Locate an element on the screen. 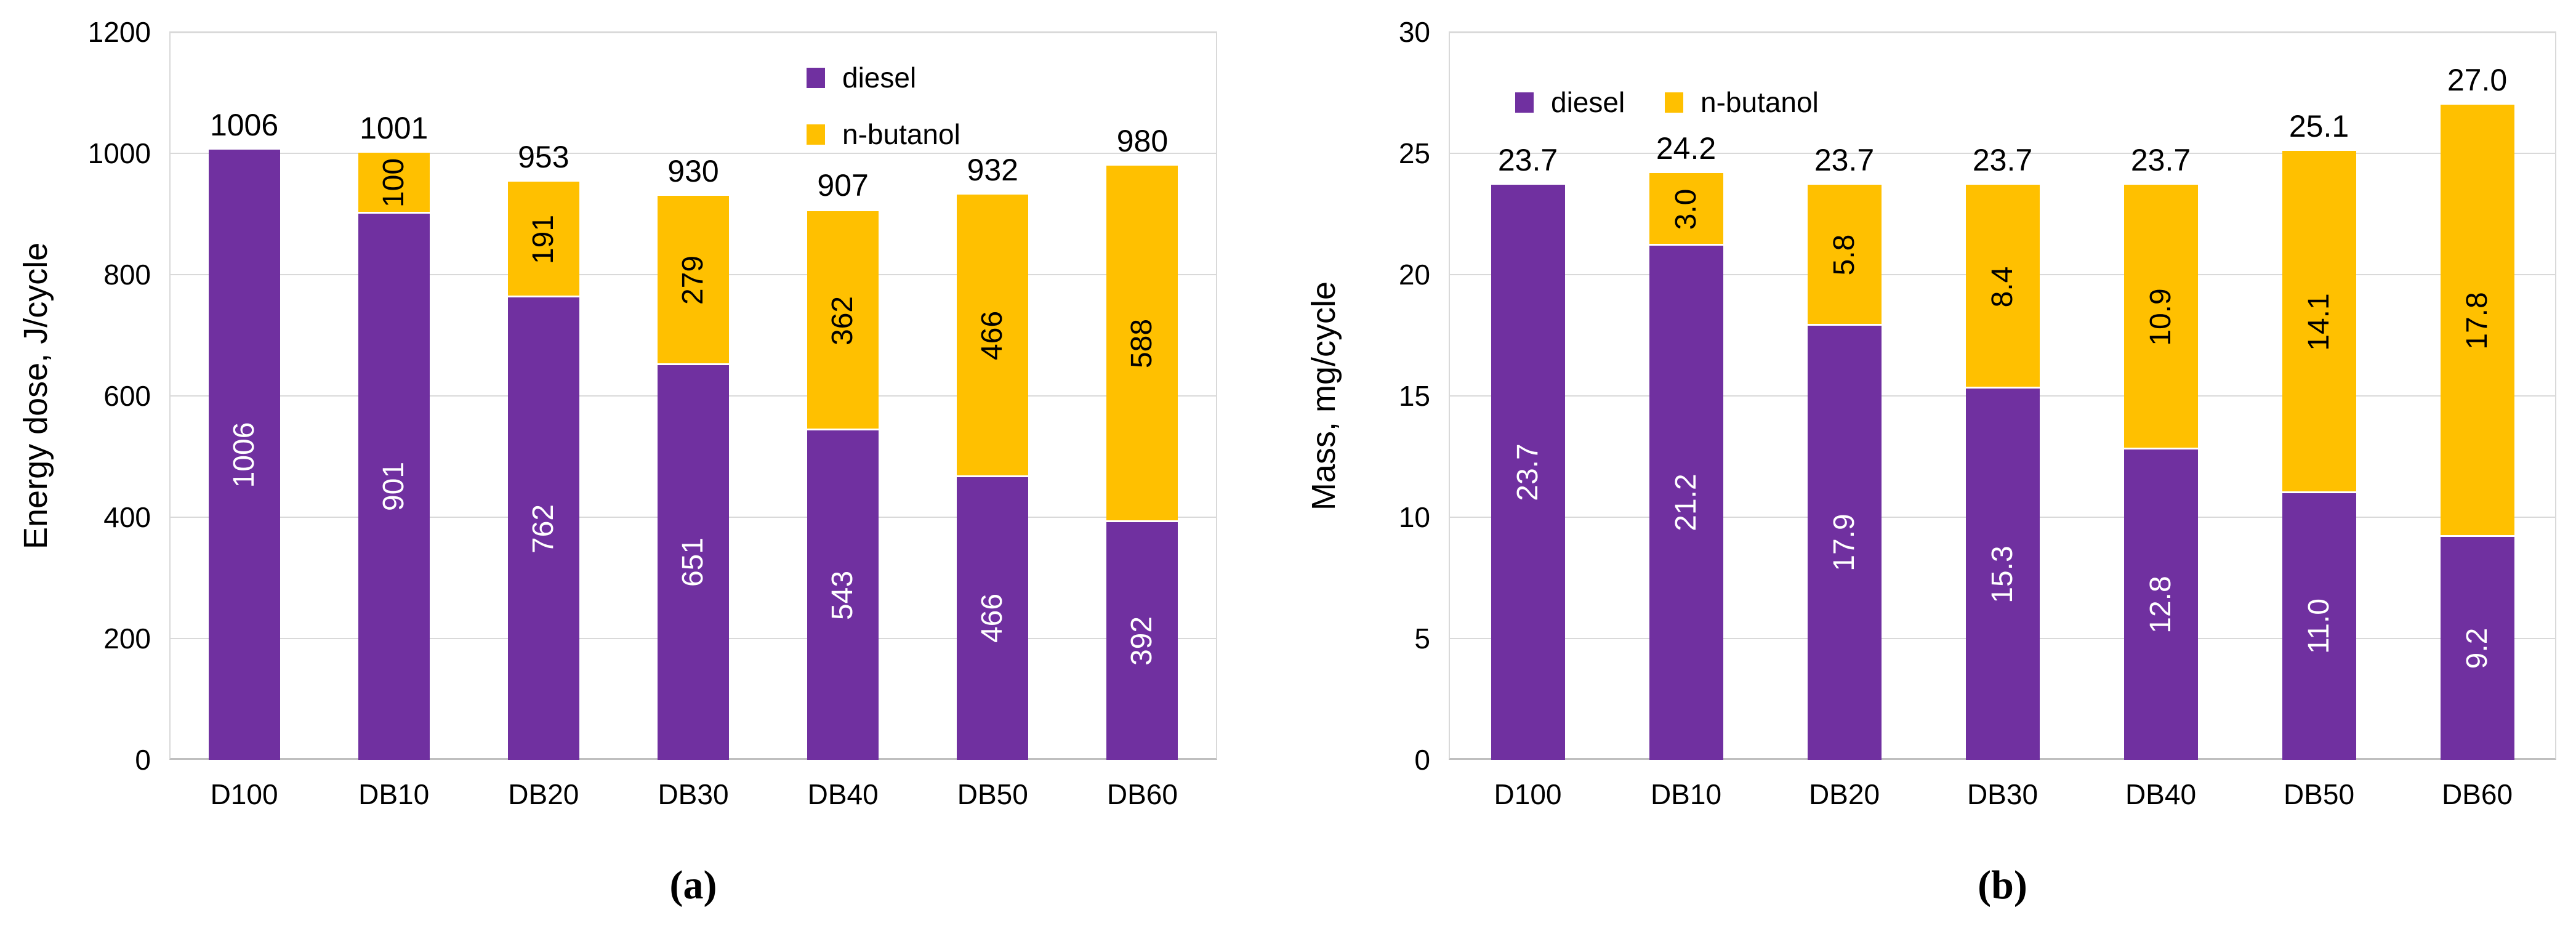 The height and width of the screenshot is (939, 2576). bar-inside-label-diesel: 21.2 is located at coordinates (1685, 503).